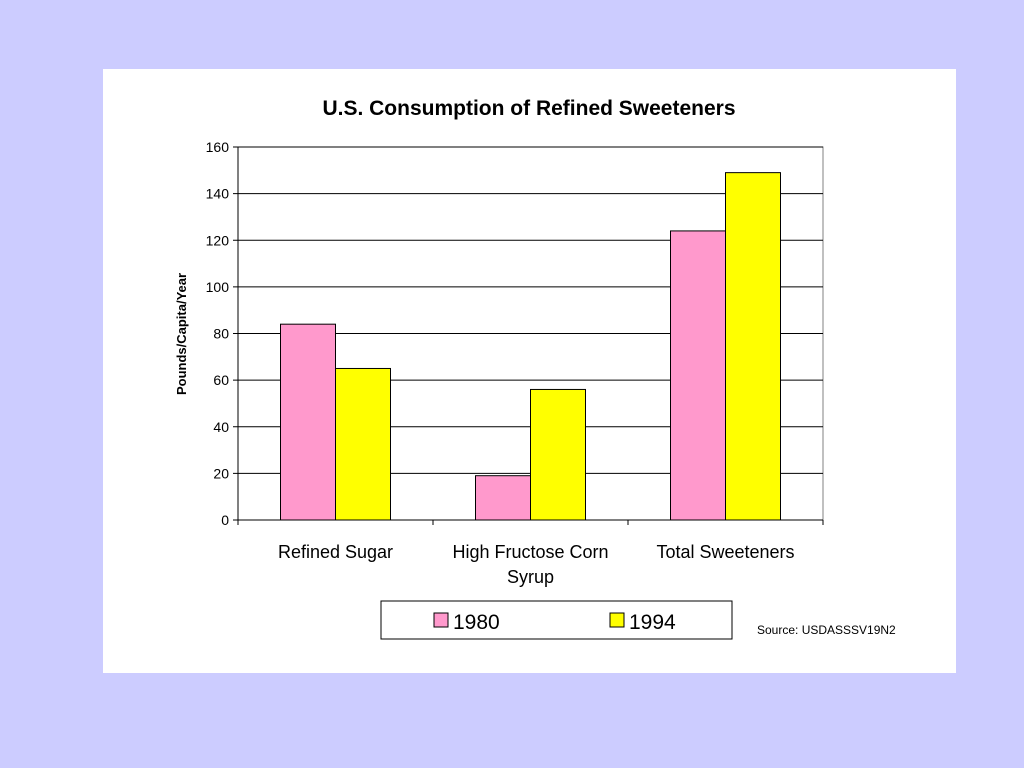 Image resolution: width=1024 pixels, height=768 pixels. I want to click on x-category-label: High Fructose Corn Syrup, so click(530, 564).